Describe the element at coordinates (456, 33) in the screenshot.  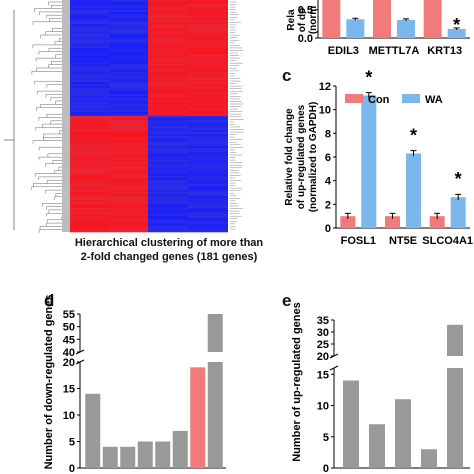
I see `bar-wa` at that location.